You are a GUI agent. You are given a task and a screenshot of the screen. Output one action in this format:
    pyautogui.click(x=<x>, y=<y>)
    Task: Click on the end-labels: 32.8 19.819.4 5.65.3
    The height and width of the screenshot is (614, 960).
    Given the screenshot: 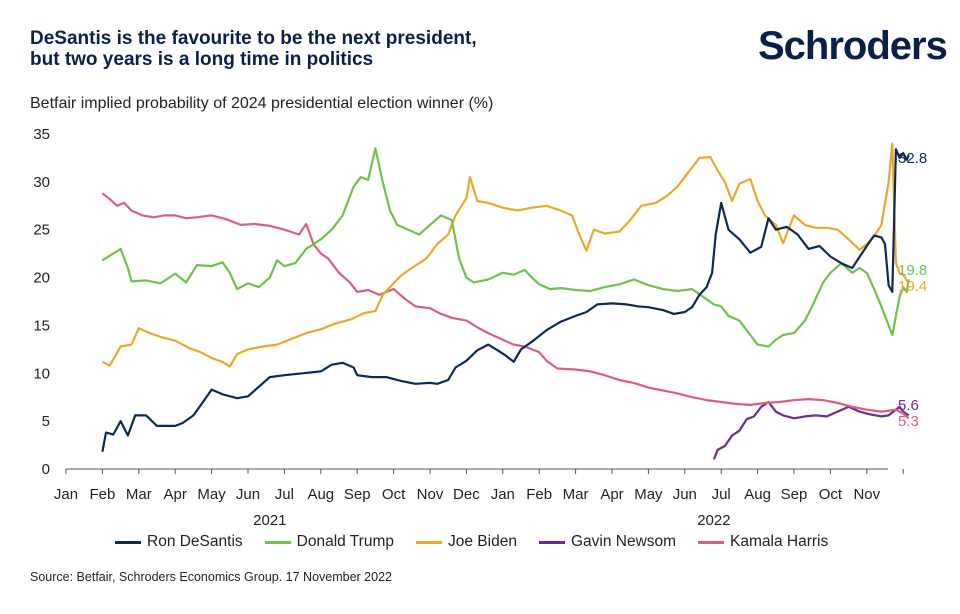 What is the action you would take?
    pyautogui.click(x=912, y=290)
    